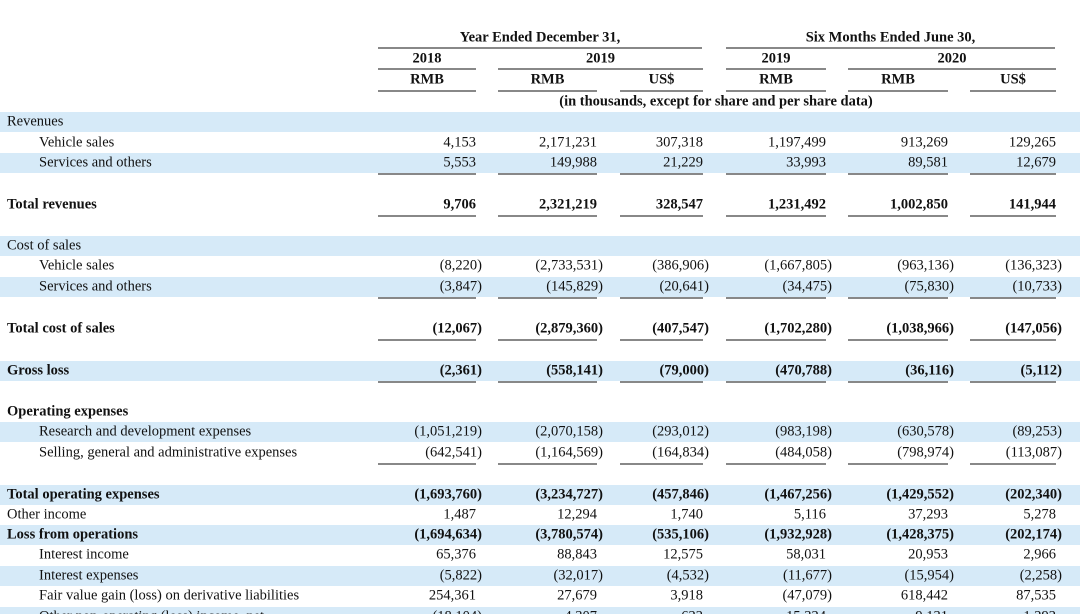 This screenshot has width=1080, height=614. Describe the element at coordinates (83, 494) in the screenshot. I see `row-label: Total operating expenses` at that location.